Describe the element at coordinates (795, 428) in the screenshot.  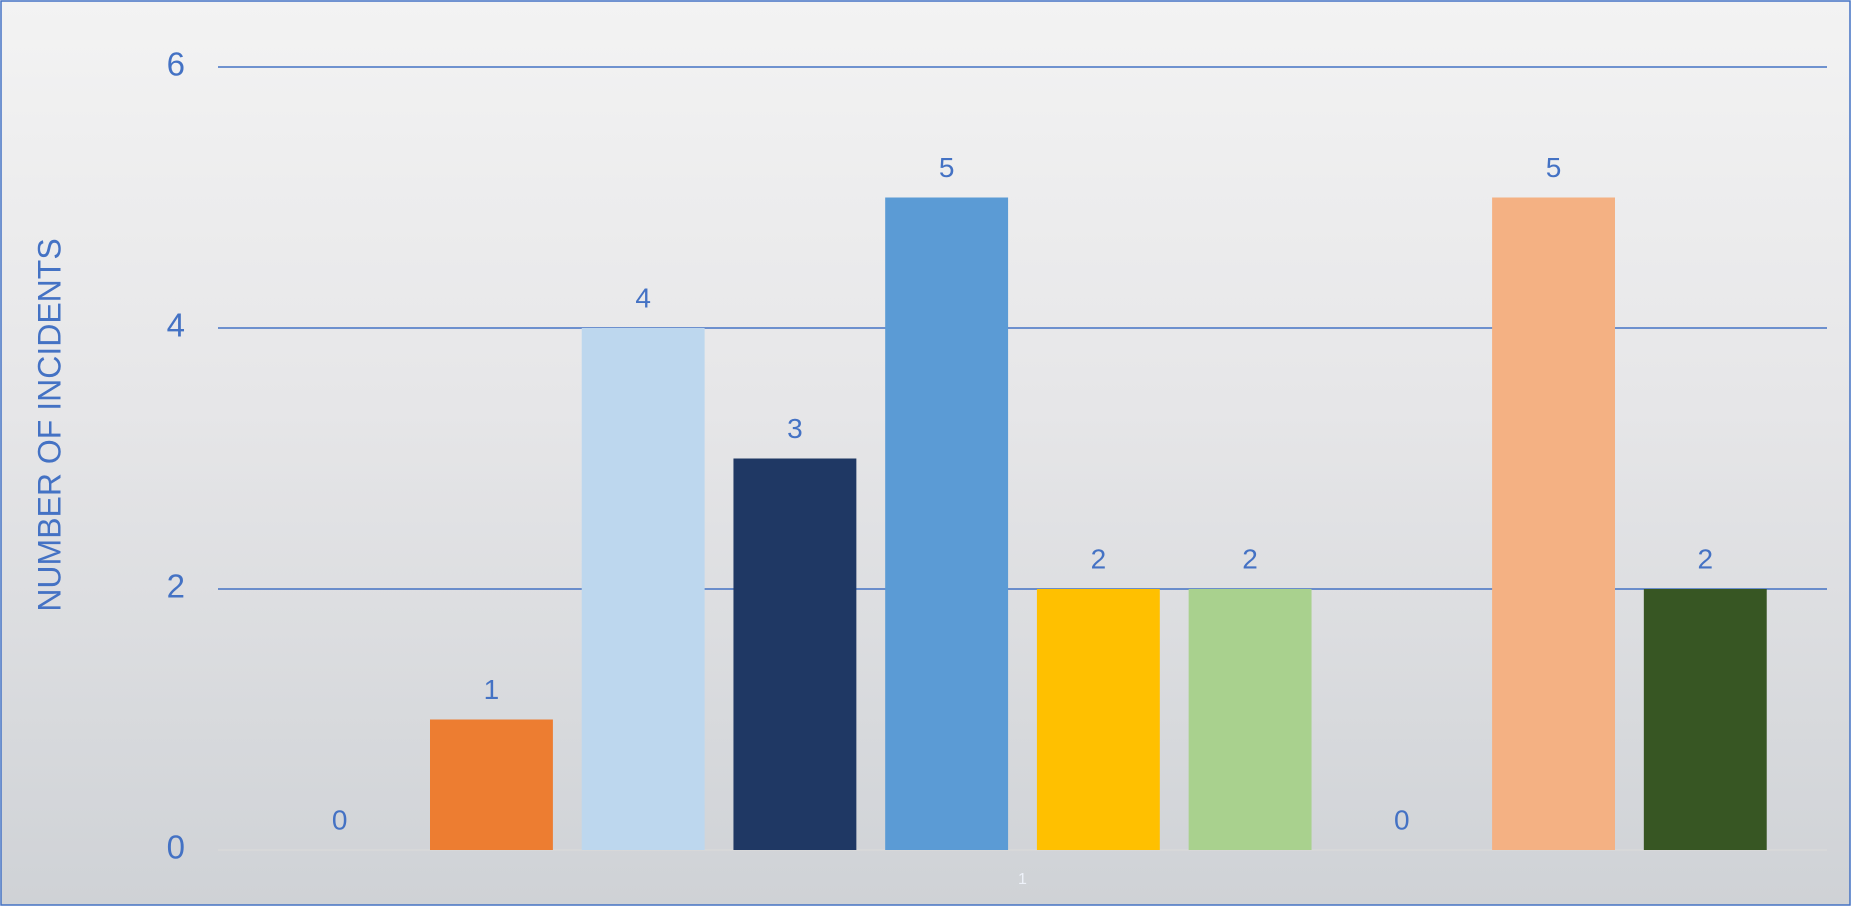
I see `value-label: 3` at that location.